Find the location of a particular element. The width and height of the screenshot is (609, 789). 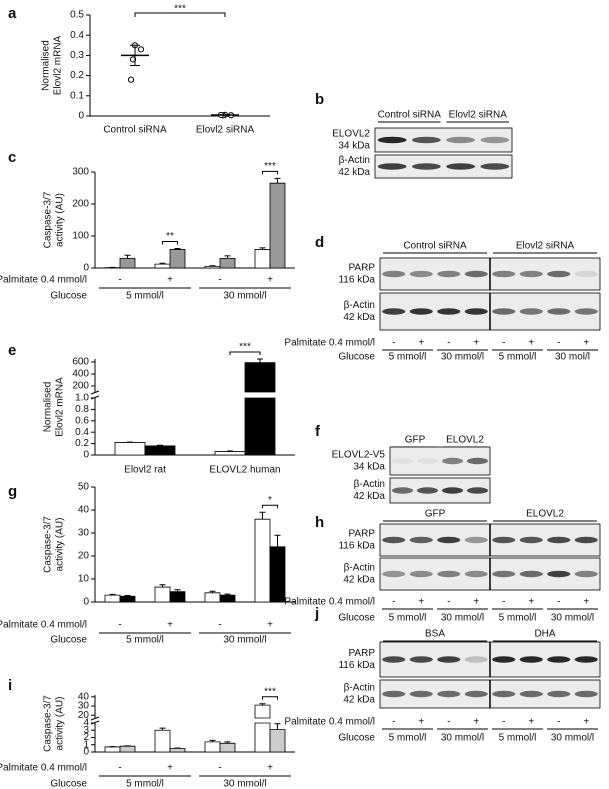

y-tick-label: 3 is located at coordinates (86, 730).